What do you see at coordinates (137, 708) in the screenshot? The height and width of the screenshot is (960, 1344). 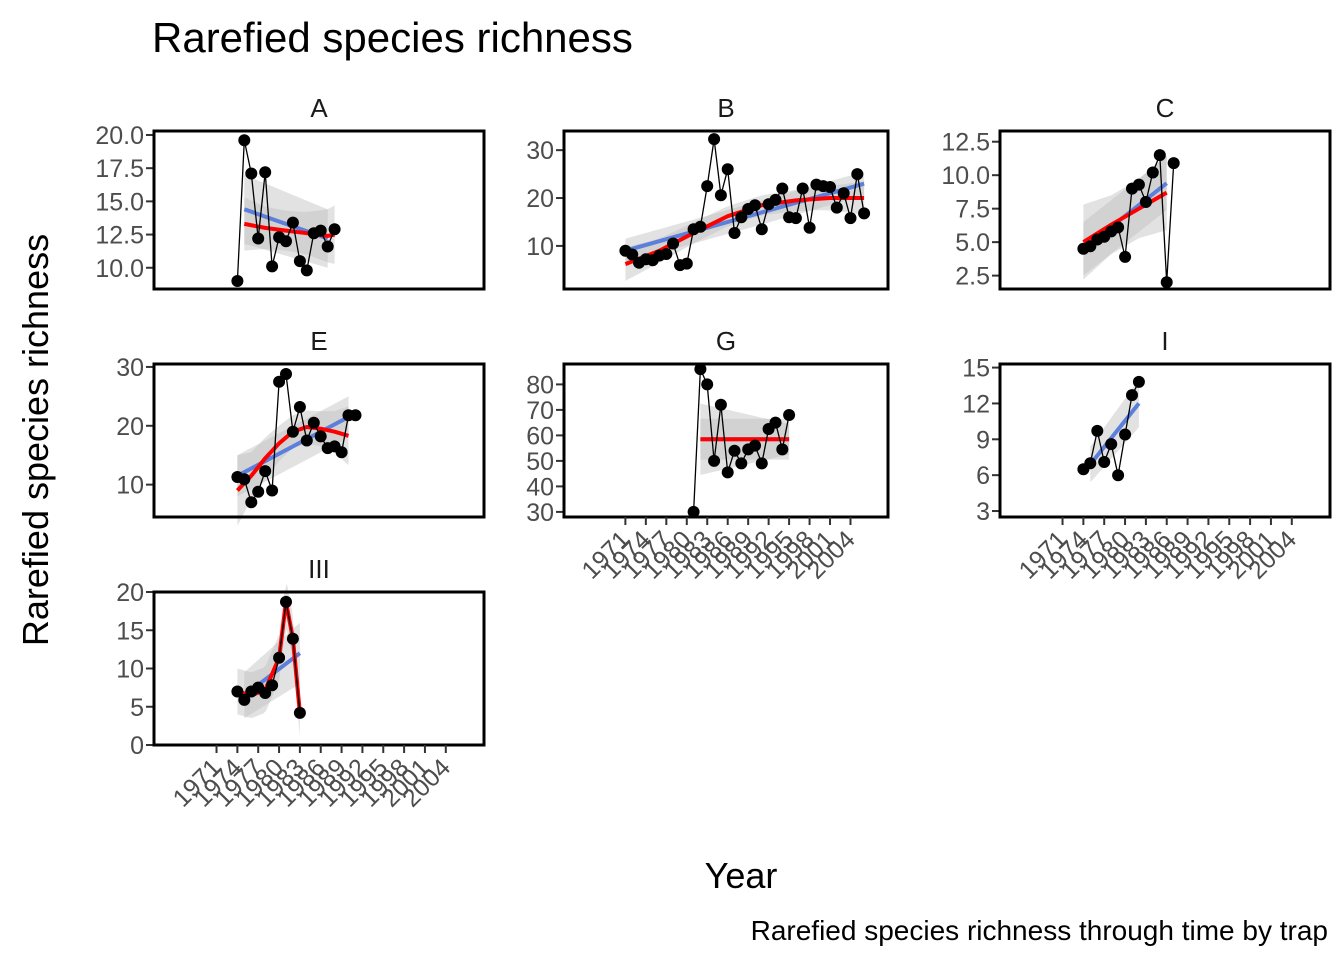 I see `y-tick-label: 5` at bounding box center [137, 708].